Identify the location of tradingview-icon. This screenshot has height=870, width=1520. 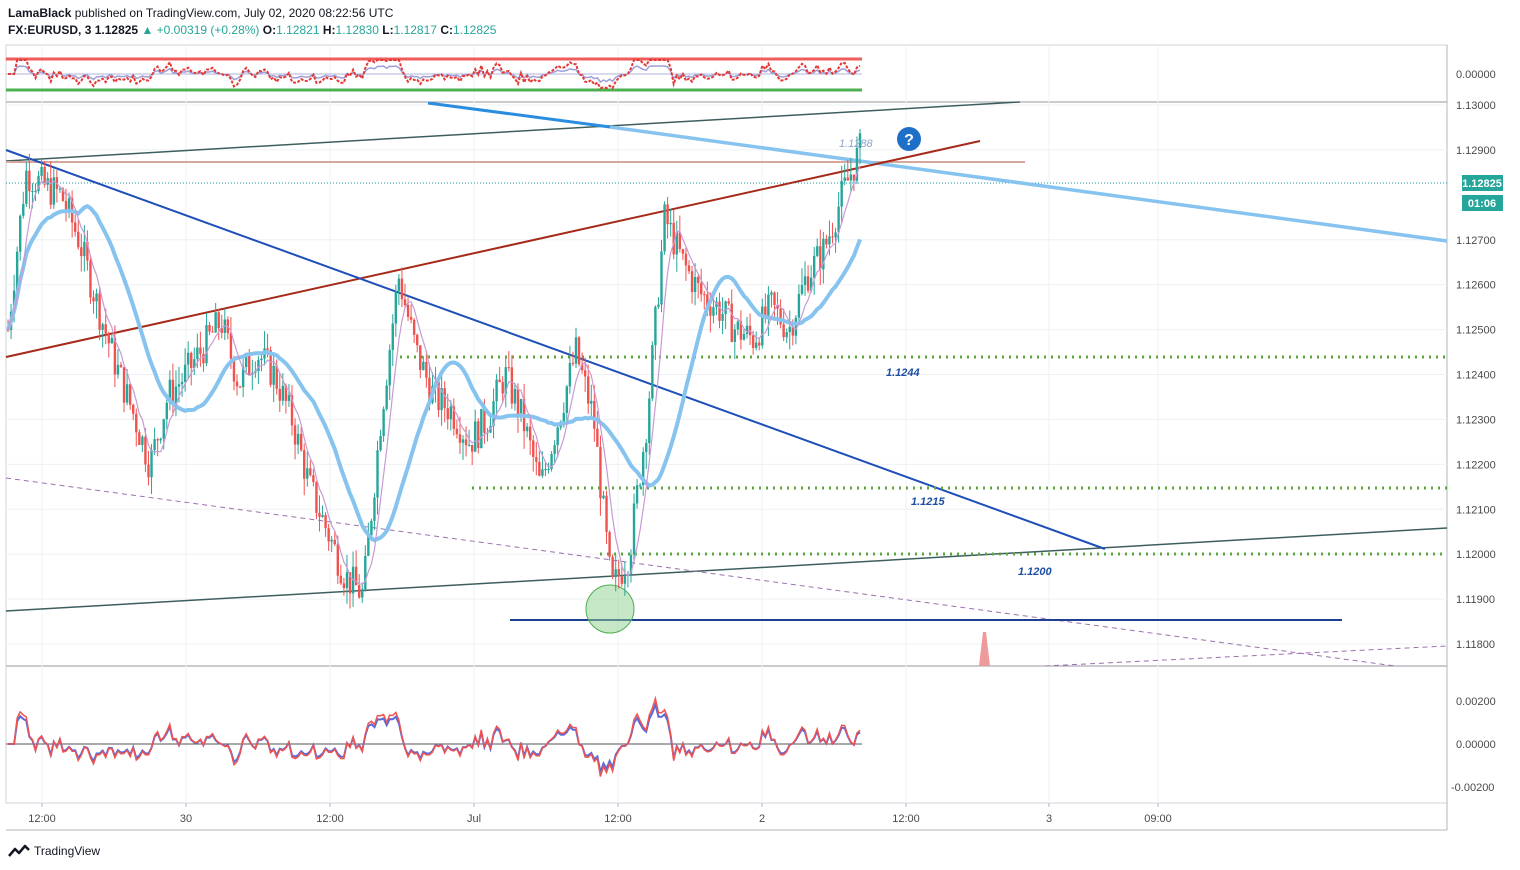
(19, 850).